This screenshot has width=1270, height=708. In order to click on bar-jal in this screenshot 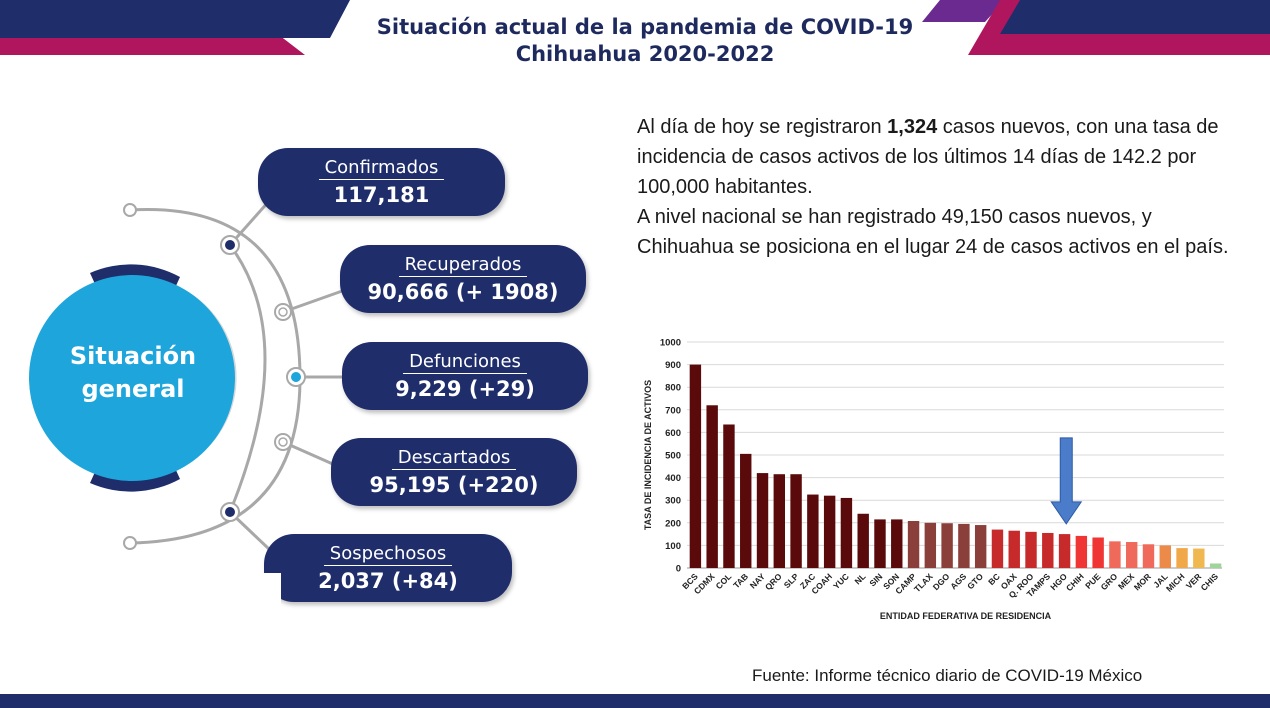, I will do `click(1165, 556)`.